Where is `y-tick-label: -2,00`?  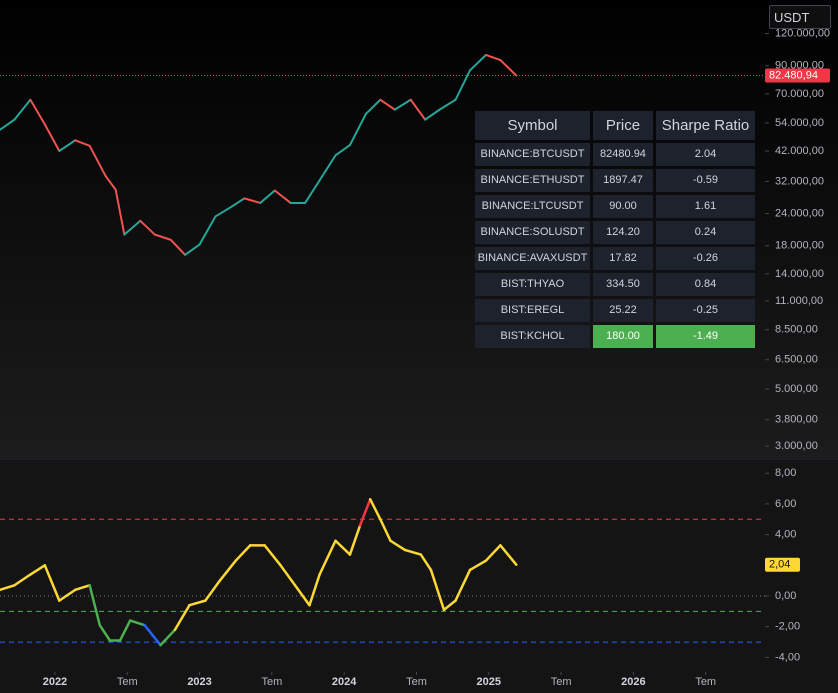 y-tick-label: -2,00 is located at coordinates (787, 627).